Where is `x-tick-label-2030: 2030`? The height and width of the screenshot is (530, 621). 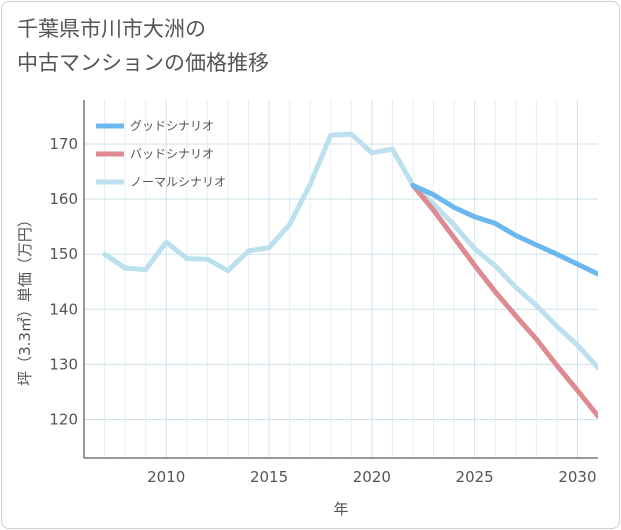 x-tick-label-2030: 2030 is located at coordinates (577, 477).